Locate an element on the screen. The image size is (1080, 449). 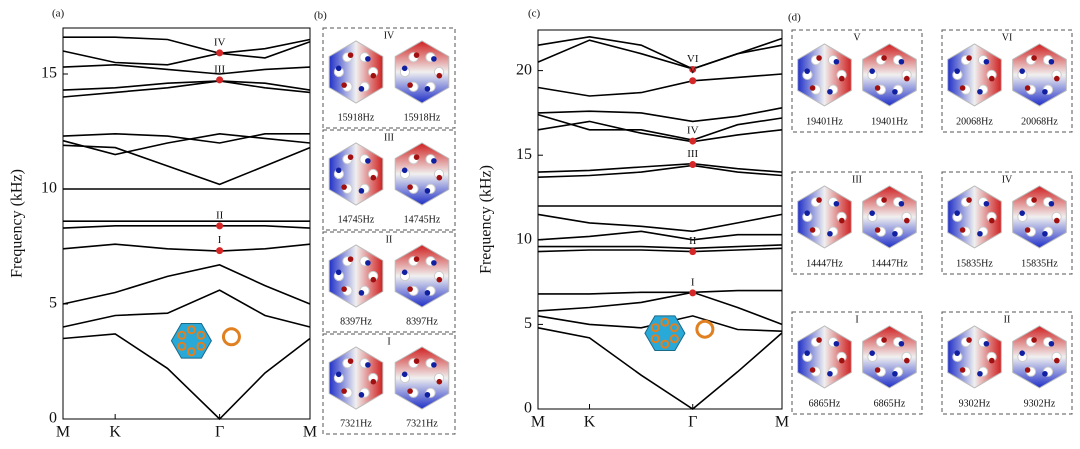
panel-label: (b) is located at coordinates (320, 16).